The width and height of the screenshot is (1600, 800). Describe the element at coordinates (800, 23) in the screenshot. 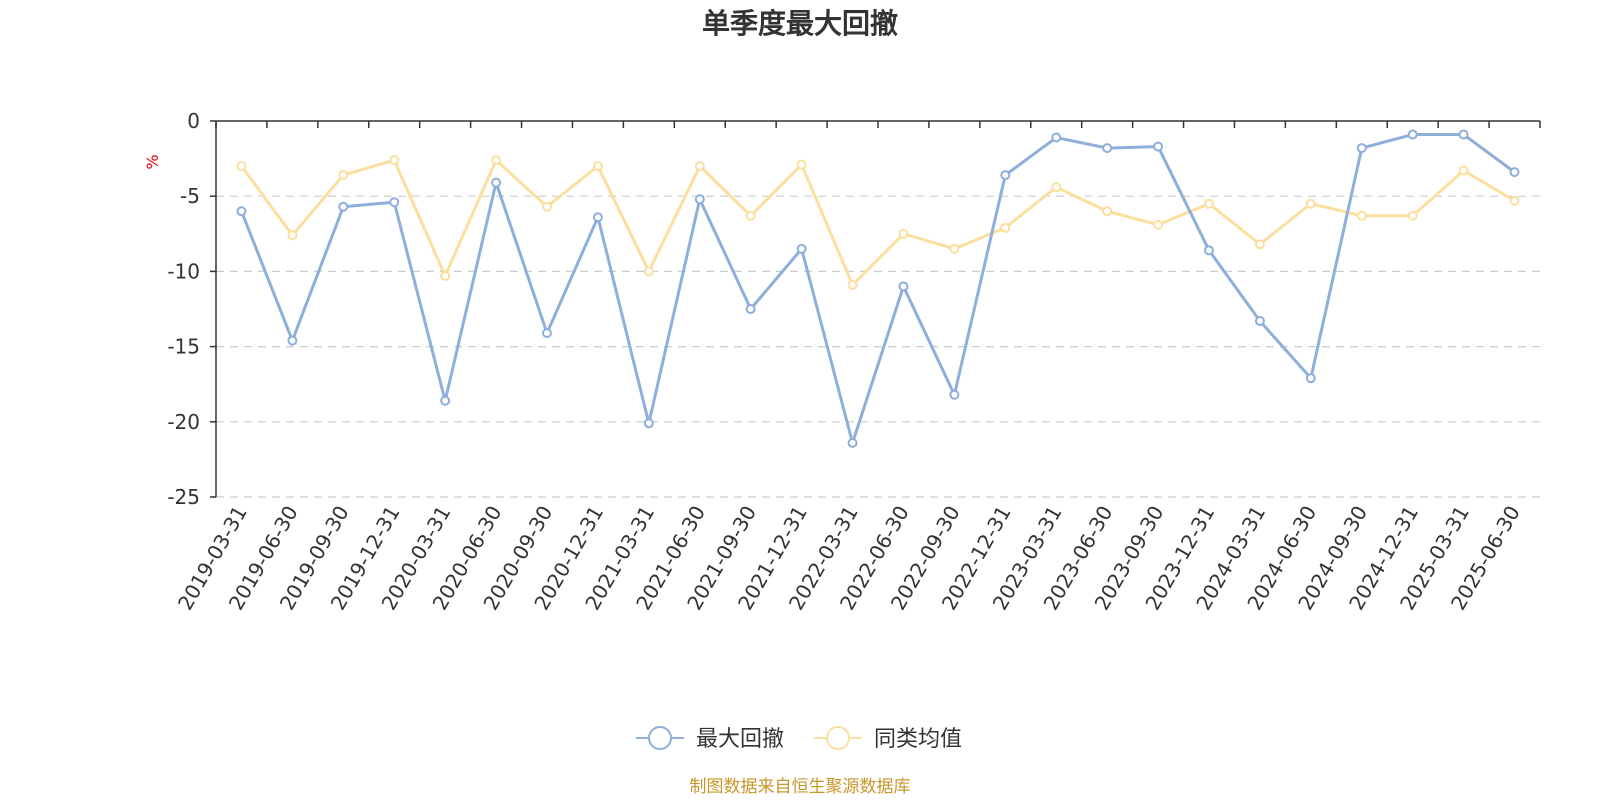

I see `chart-title: 单季度最大回撤` at that location.